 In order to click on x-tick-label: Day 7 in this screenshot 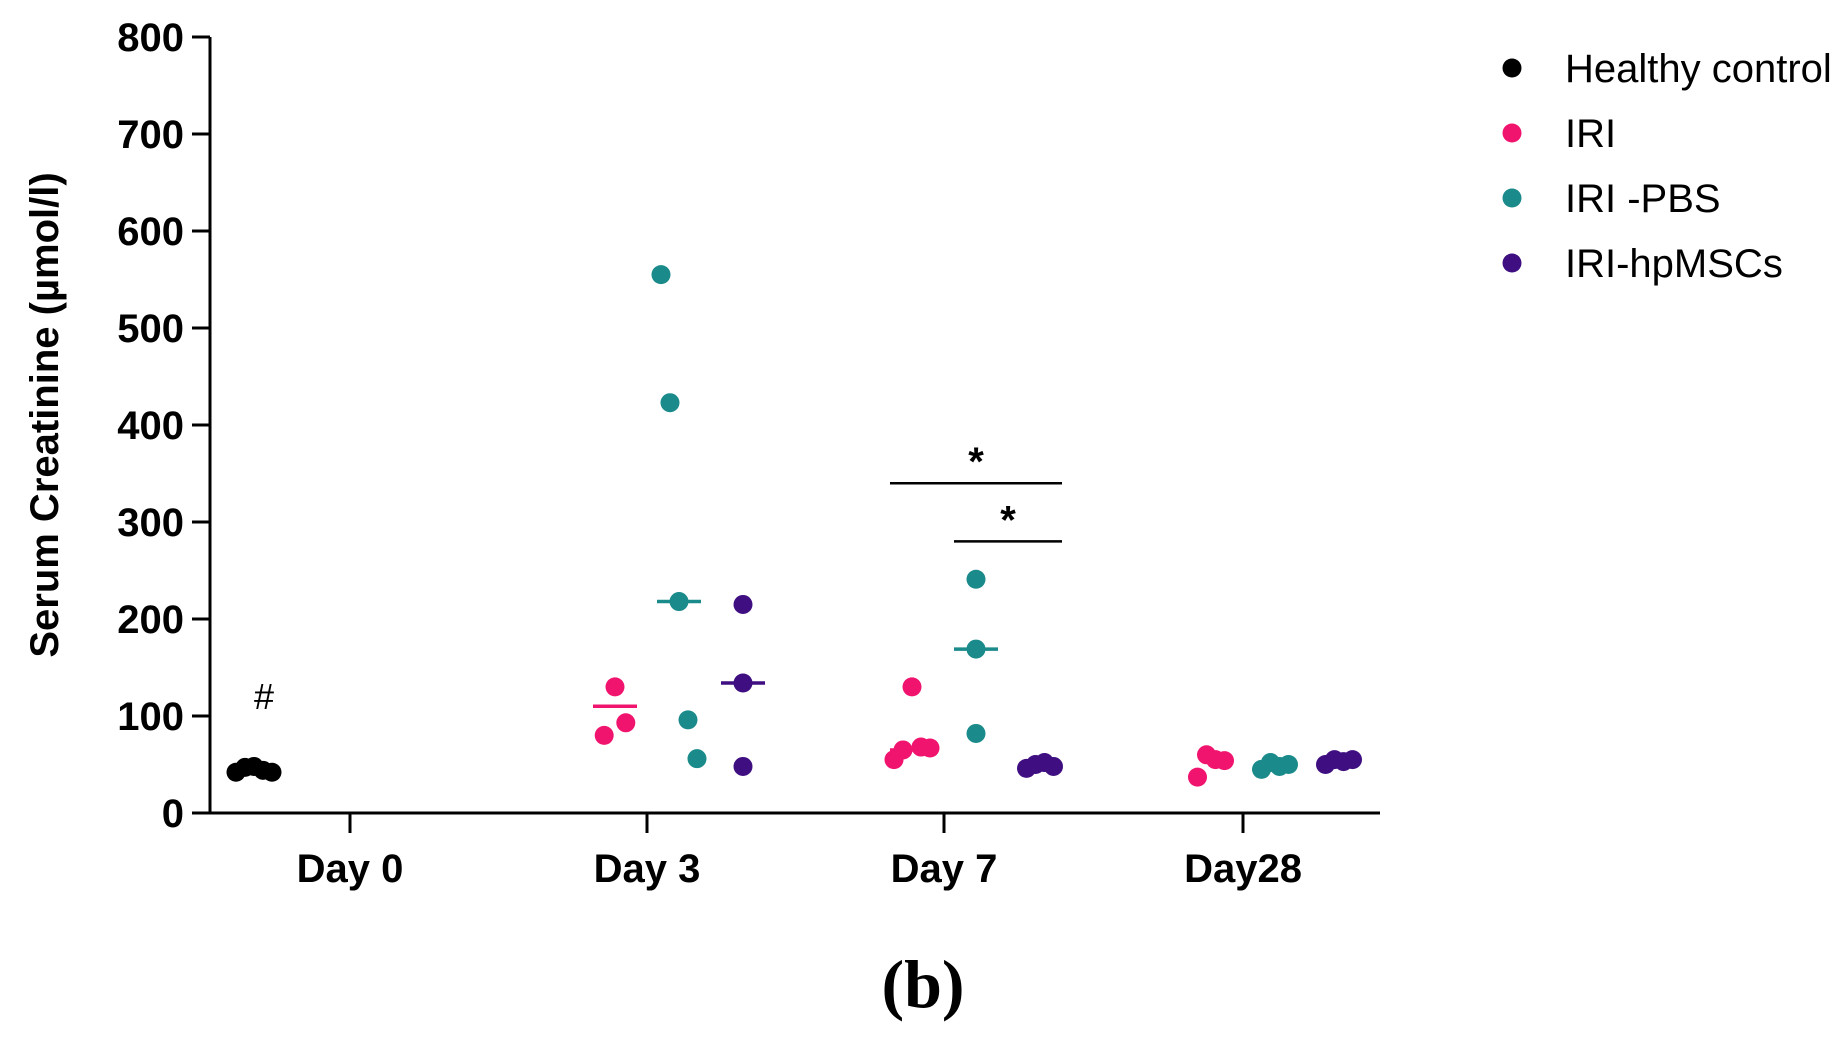, I will do `click(944, 869)`.